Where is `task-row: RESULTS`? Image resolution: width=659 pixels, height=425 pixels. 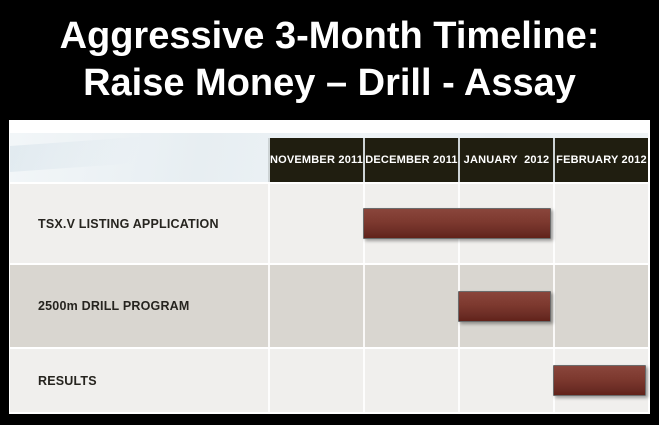
task-row: RESULTS is located at coordinates (329, 379).